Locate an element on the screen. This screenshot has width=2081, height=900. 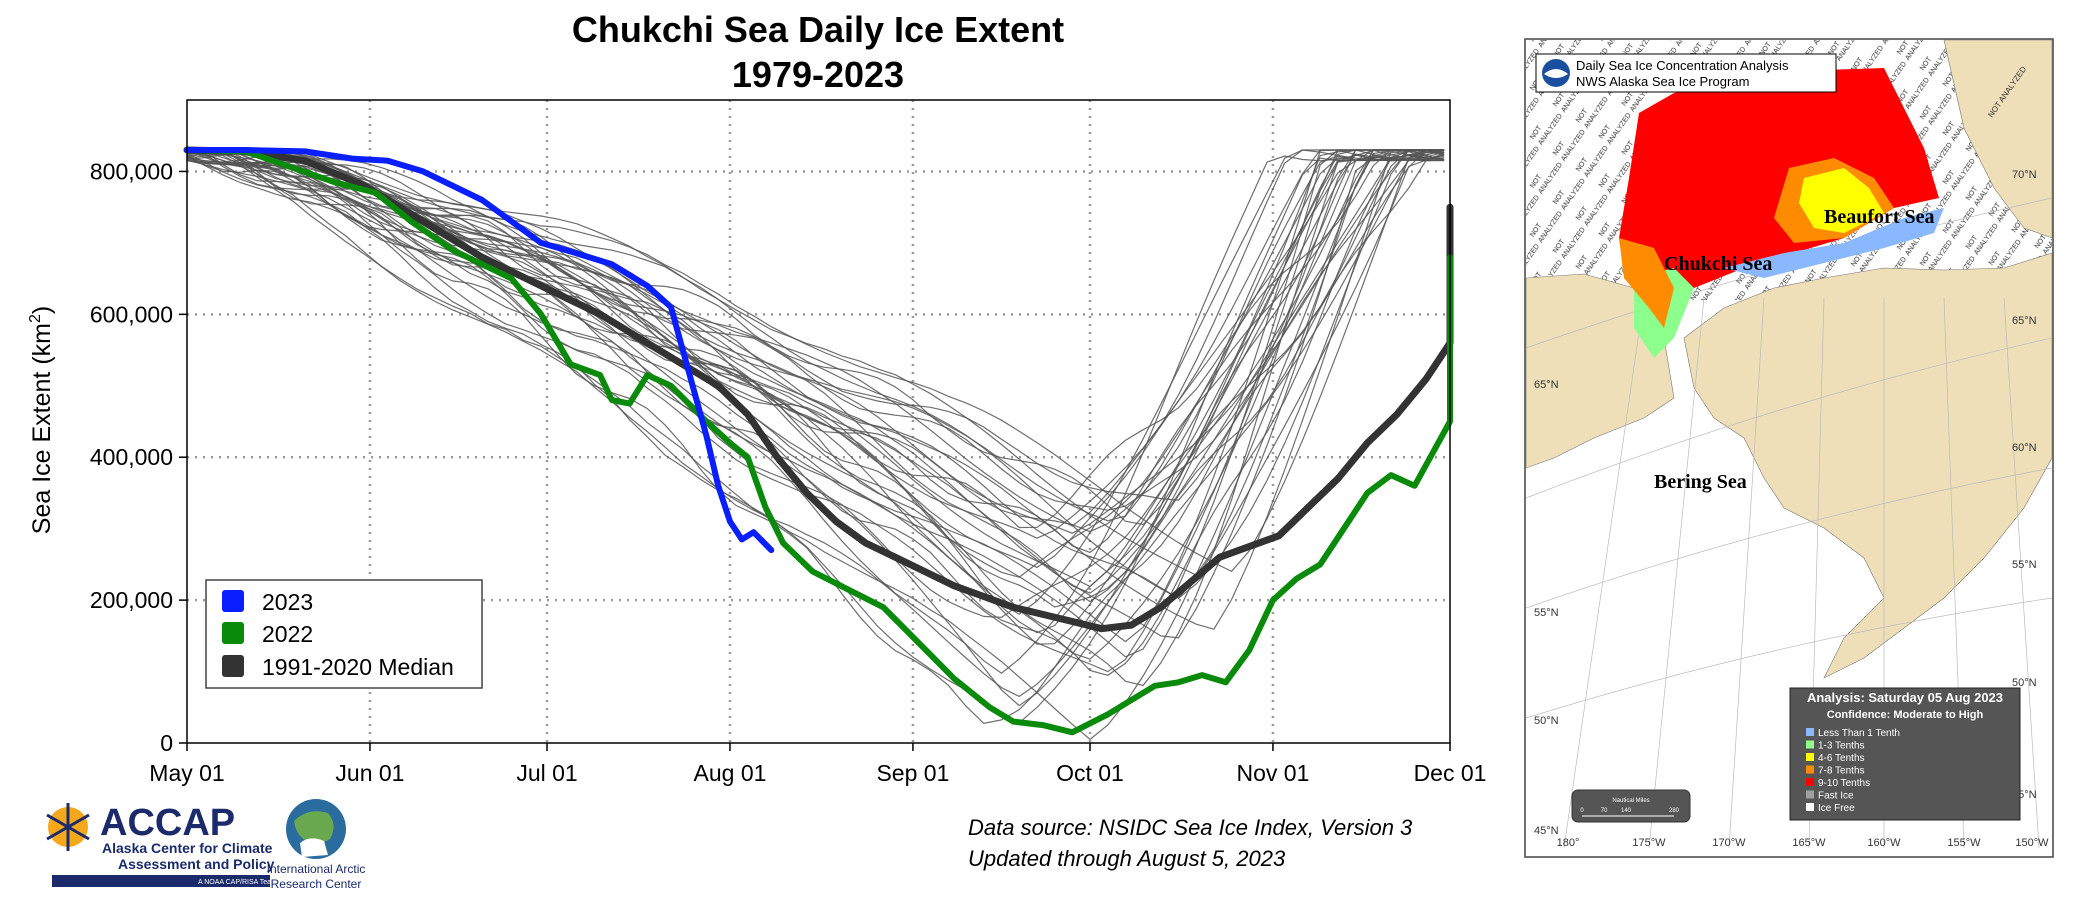
y-axis: 0 200,000 400,000 600,000 800,000 is located at coordinates (138, 457).